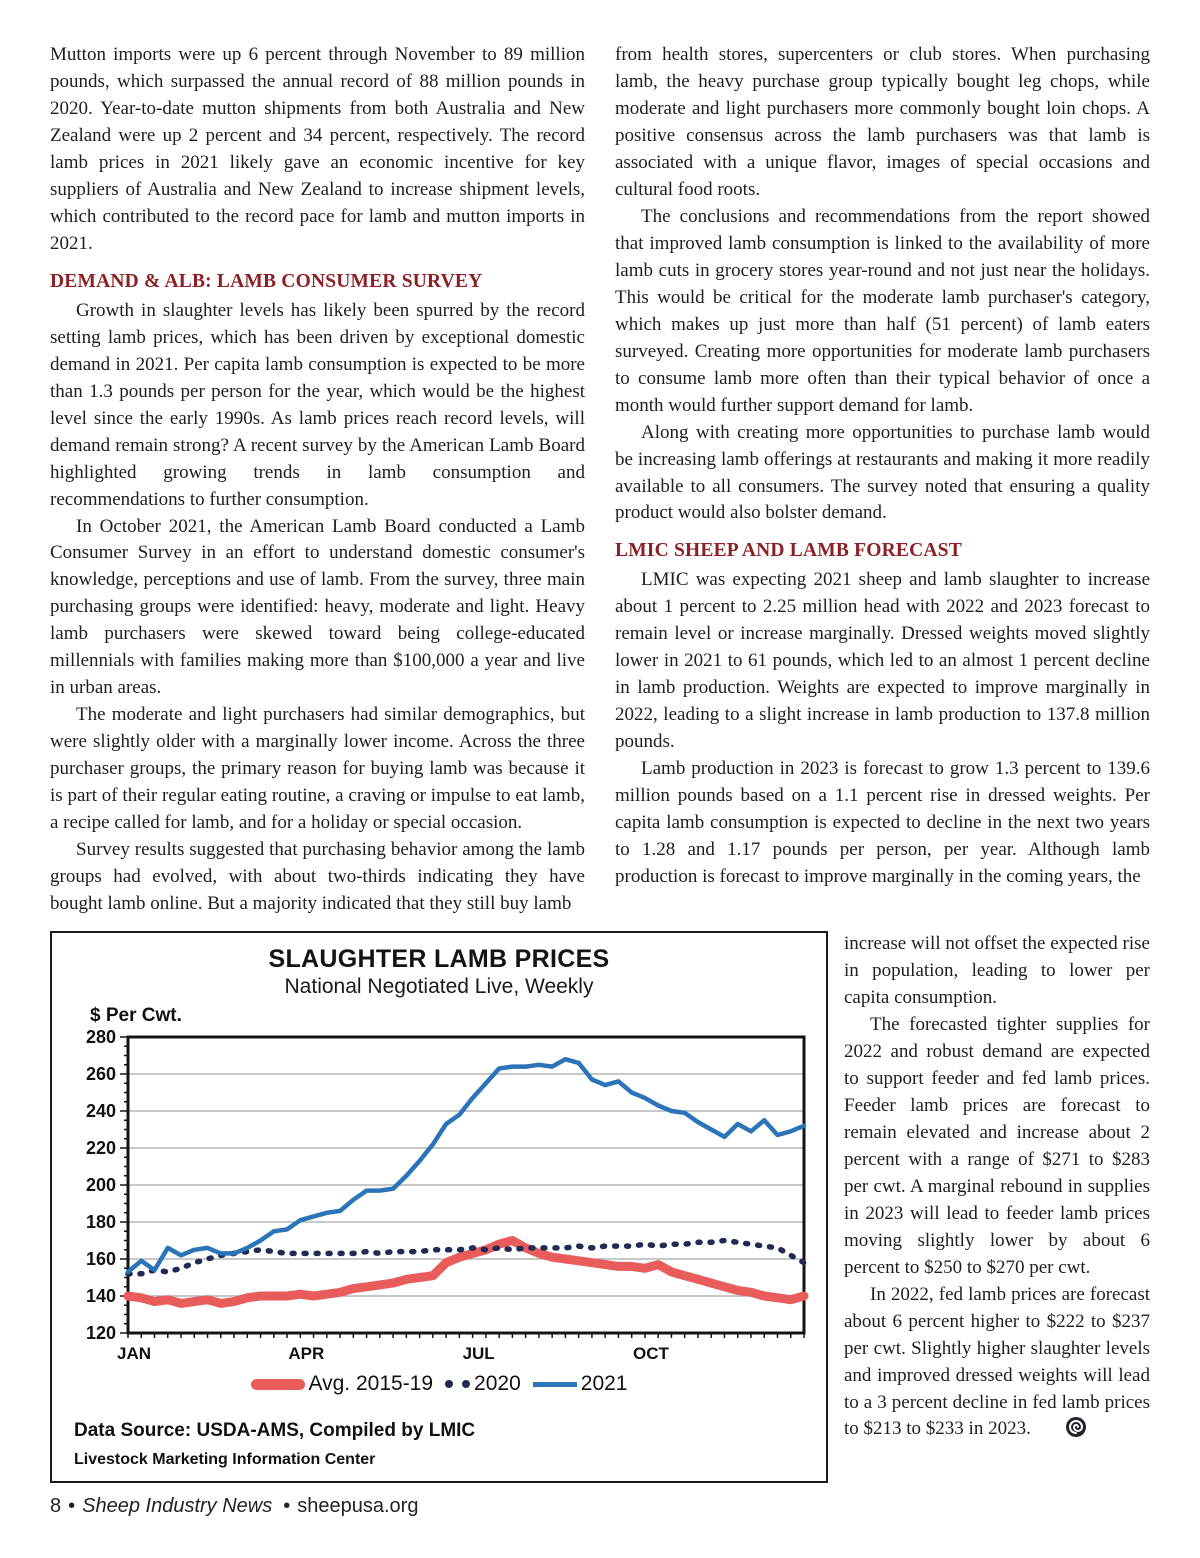 This screenshot has width=1200, height=1558. I want to click on footer: 8 • Sheep Industry News • sheepusa.org, so click(600, 1506).